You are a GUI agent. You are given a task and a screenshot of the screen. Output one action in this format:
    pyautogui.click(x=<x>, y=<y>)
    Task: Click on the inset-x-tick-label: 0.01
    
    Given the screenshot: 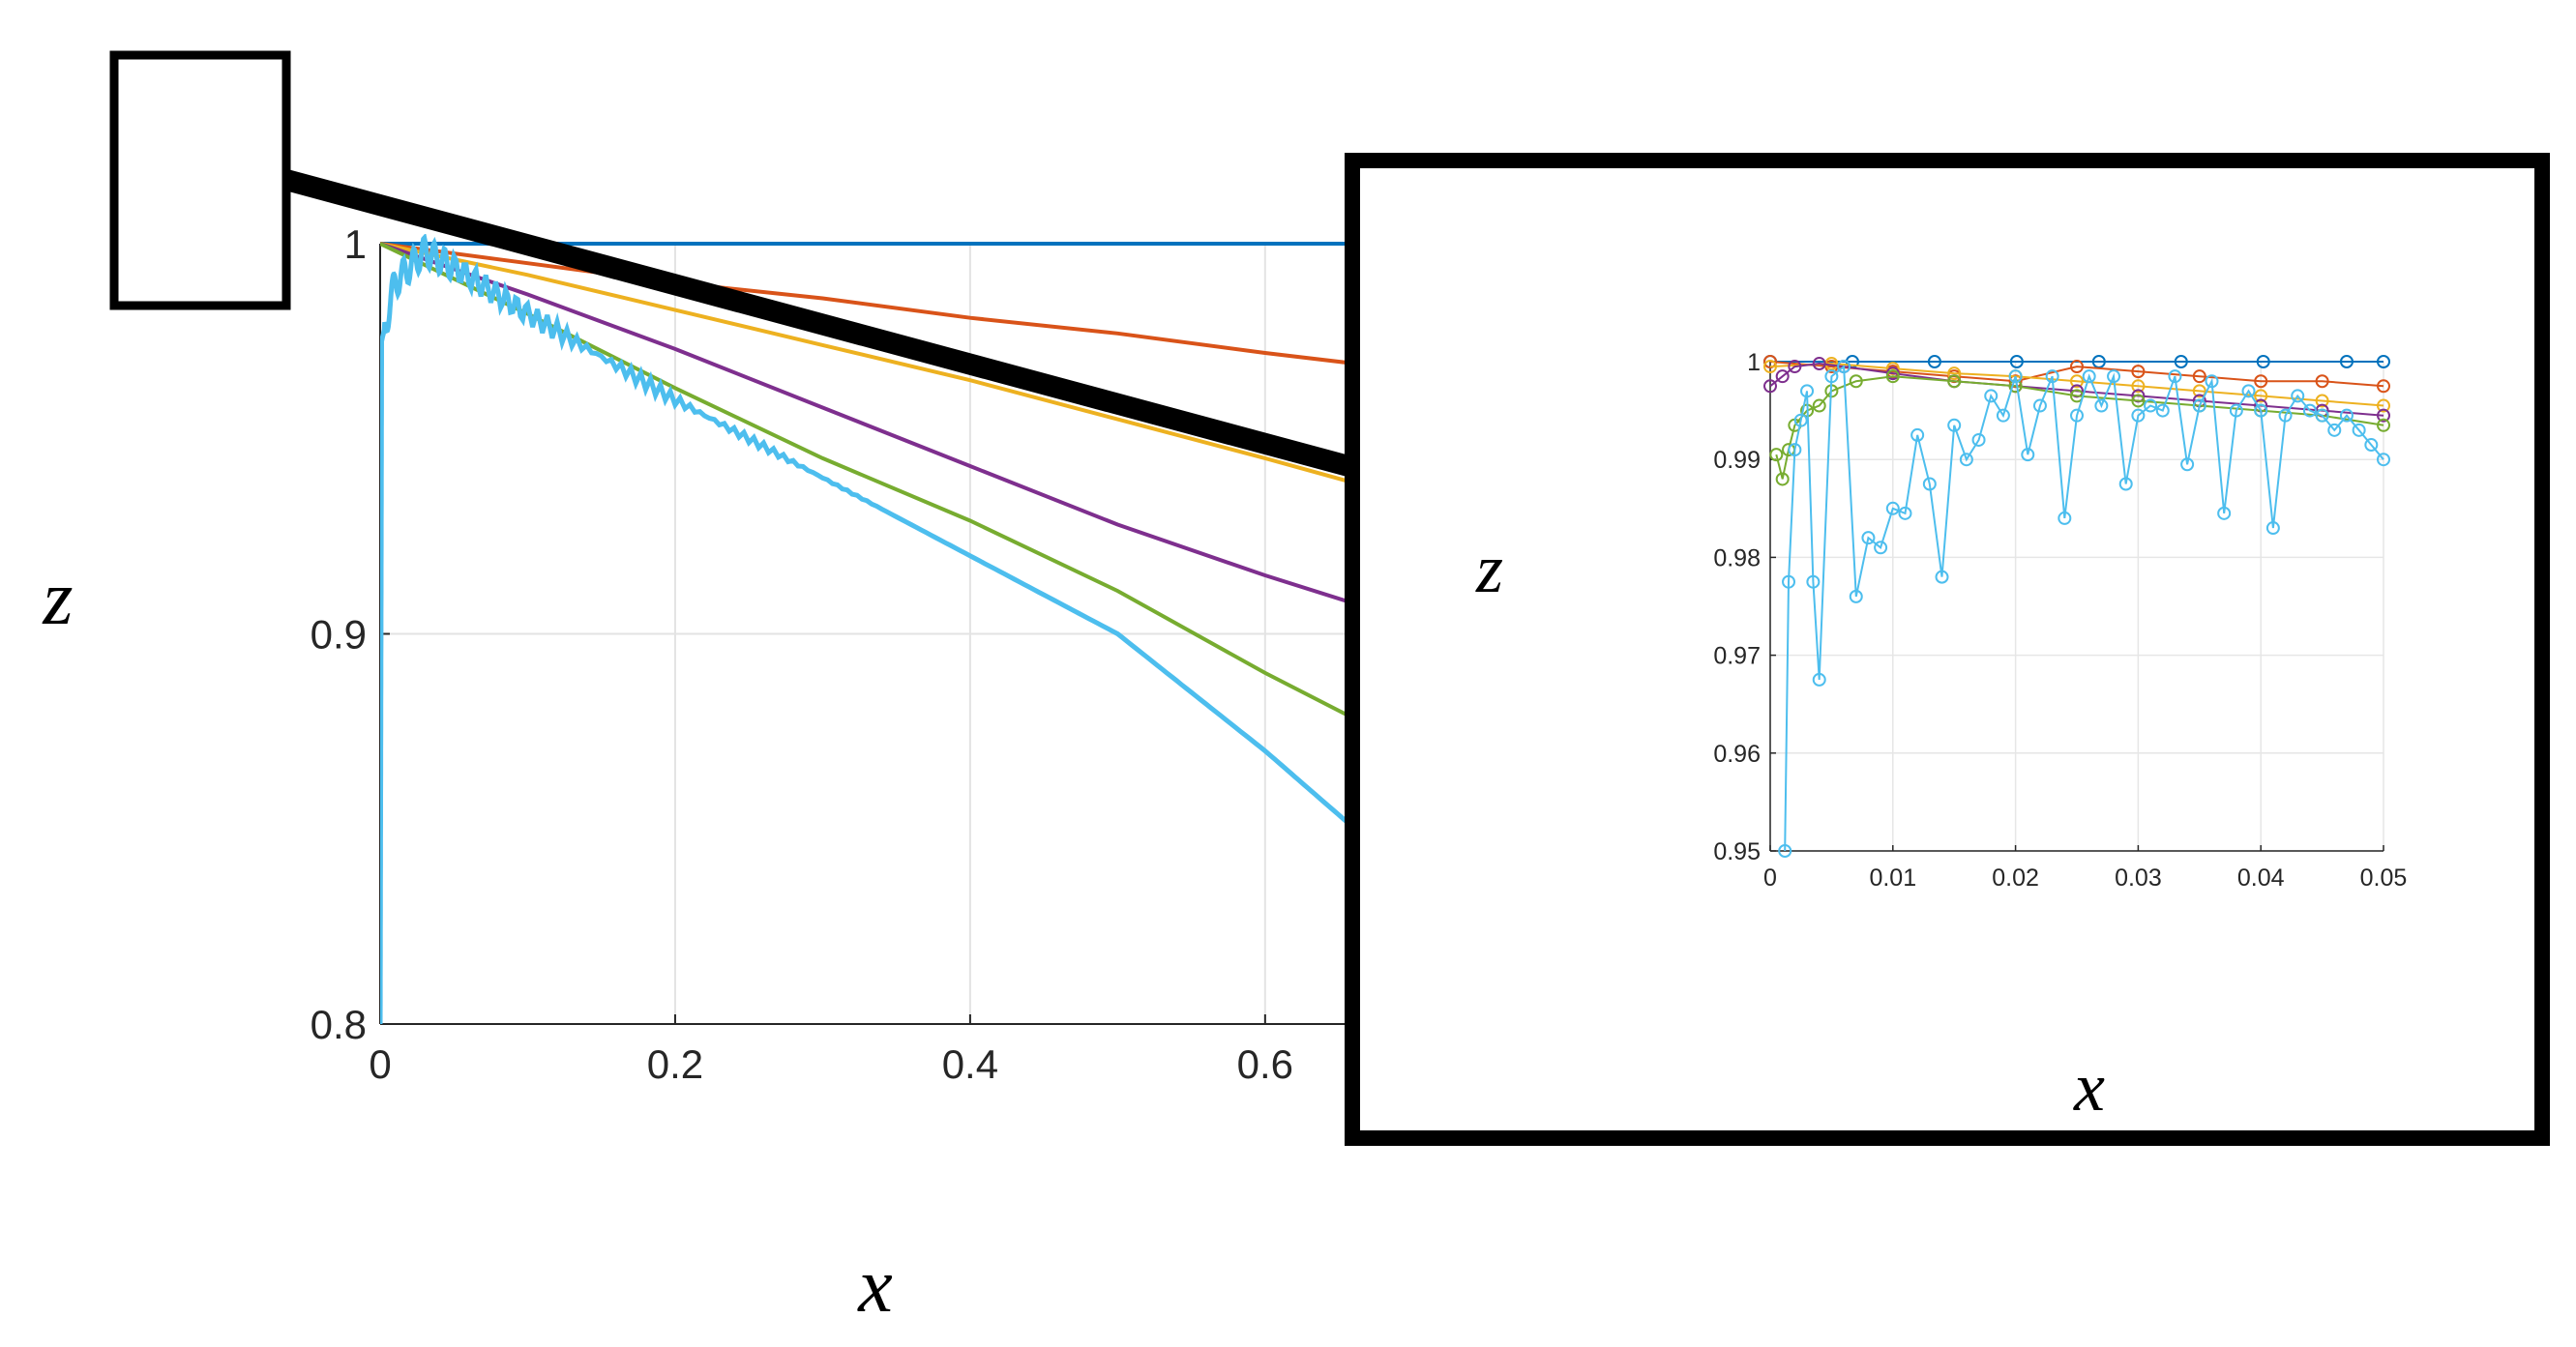 What is the action you would take?
    pyautogui.click(x=1892, y=878)
    